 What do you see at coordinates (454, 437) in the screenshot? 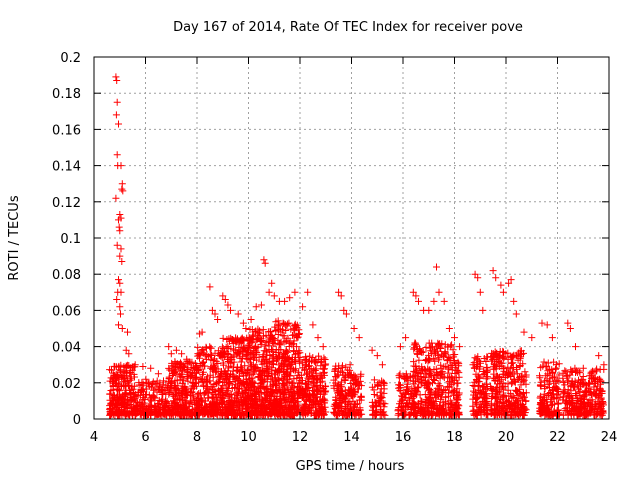
I see `x-tick-label: 18` at bounding box center [454, 437].